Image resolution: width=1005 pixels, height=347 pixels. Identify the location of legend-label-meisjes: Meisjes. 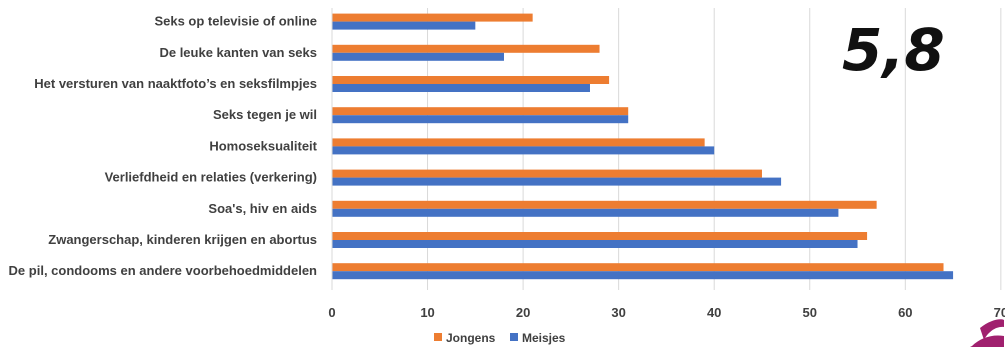
(544, 338).